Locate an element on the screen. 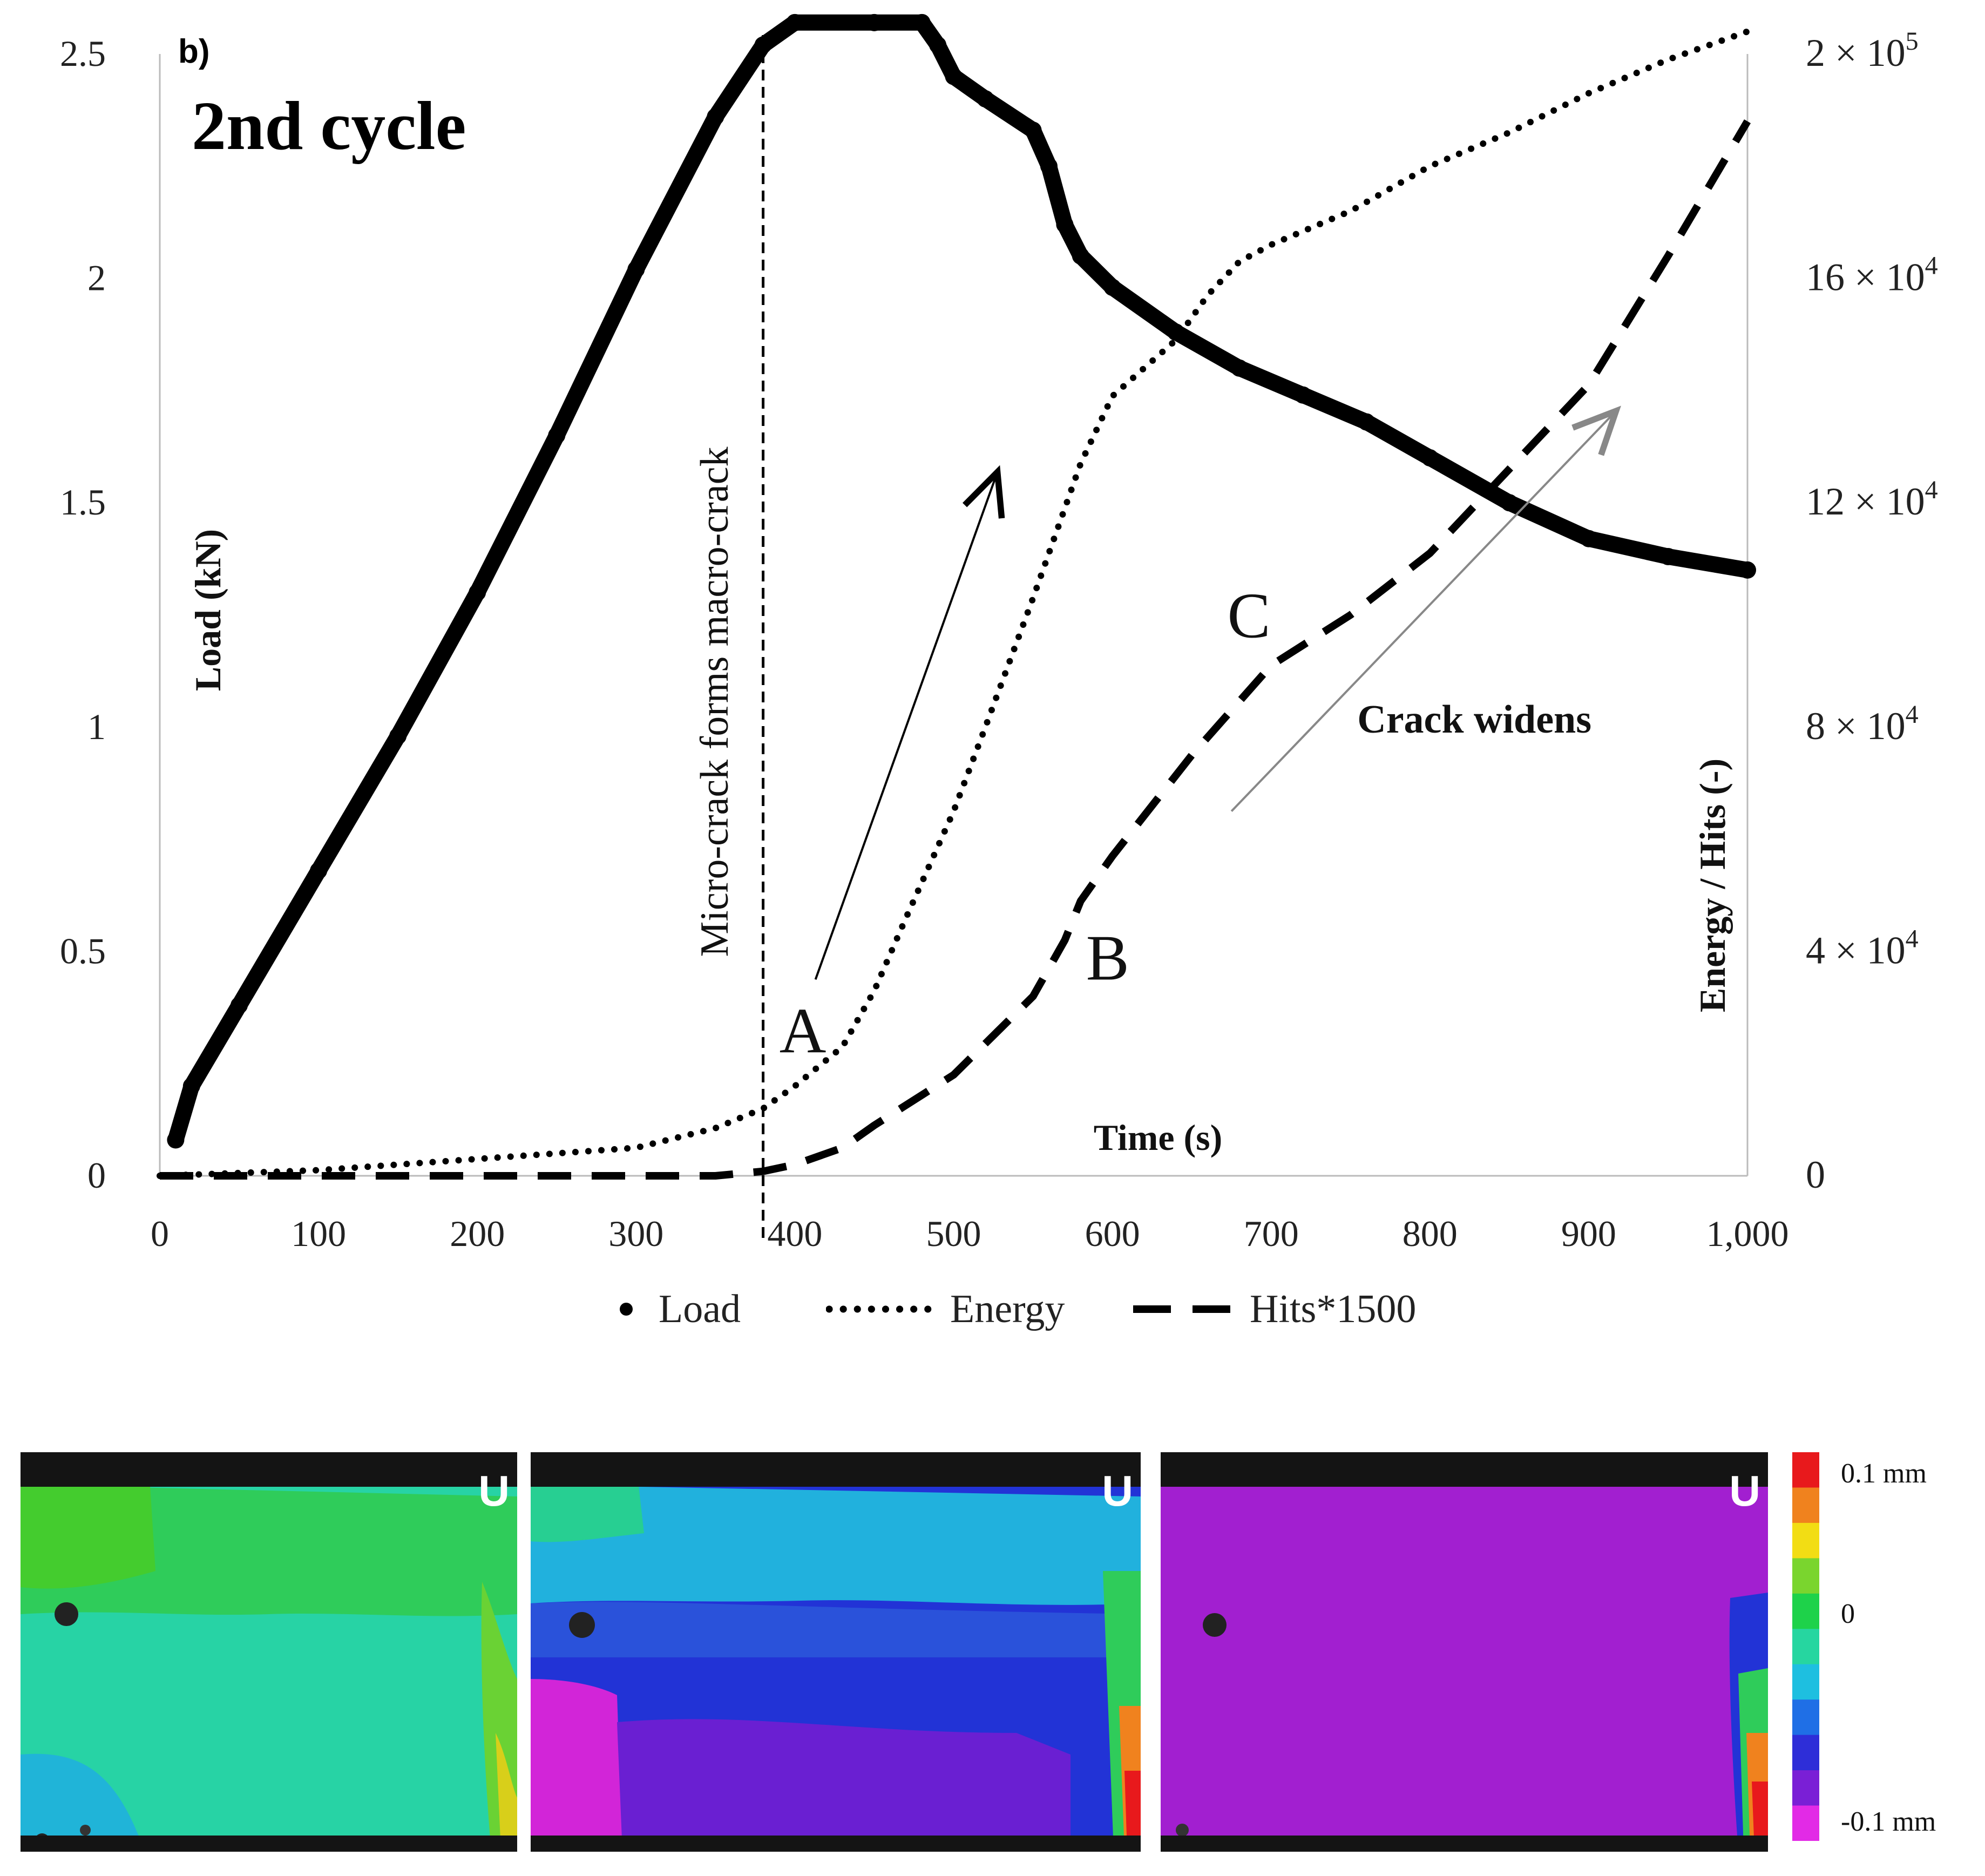  x-tick-label-10: 1,000 is located at coordinates (1747, 1233).